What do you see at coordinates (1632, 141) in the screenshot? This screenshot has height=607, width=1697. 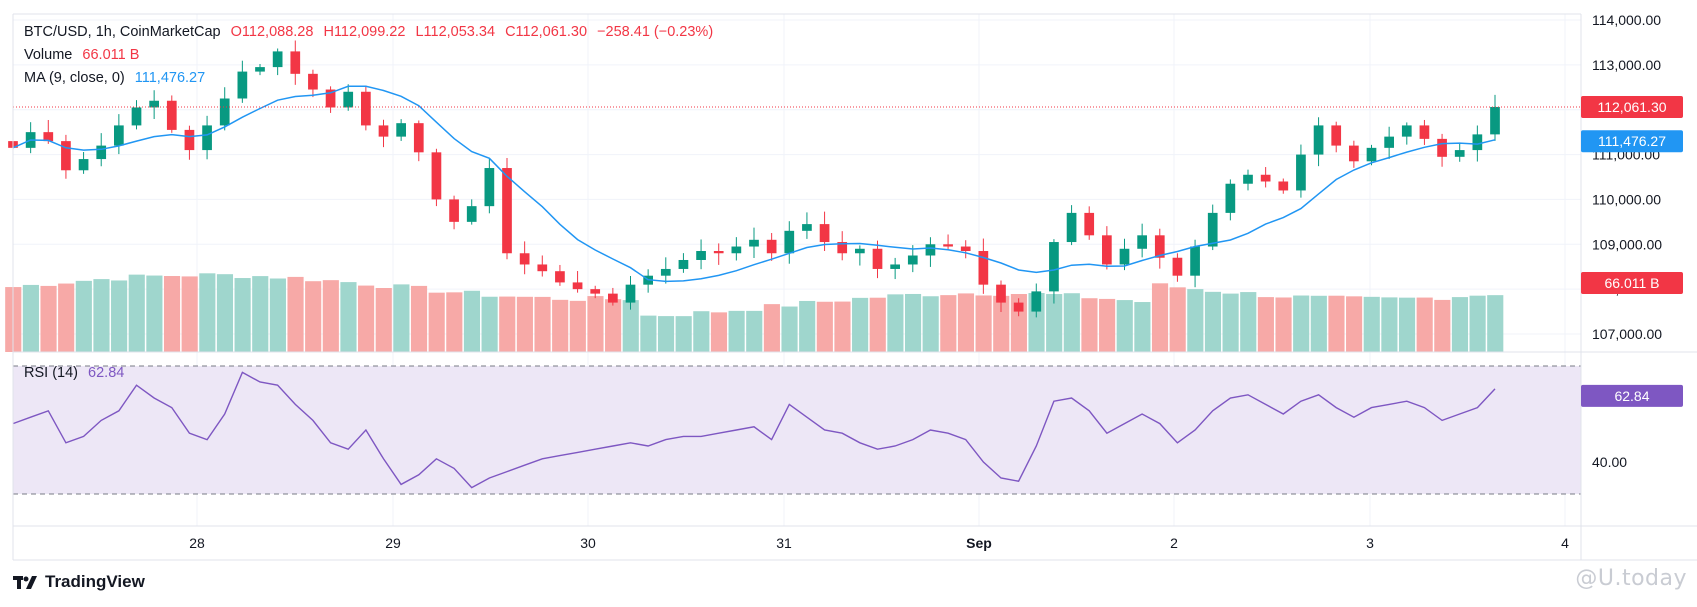 I see `ma-price-tag-label: 111,476.27` at bounding box center [1632, 141].